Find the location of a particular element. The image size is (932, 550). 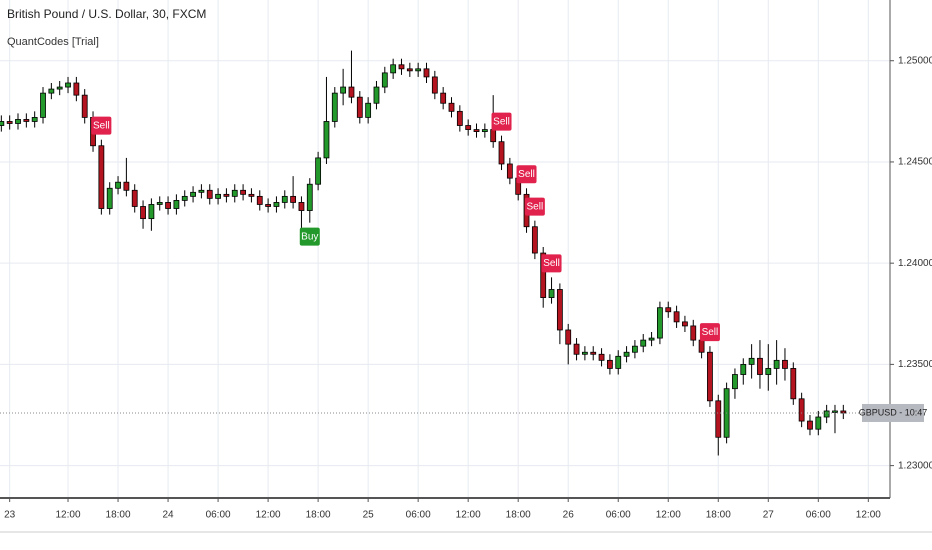

x-tick-label: 27 is located at coordinates (769, 515).